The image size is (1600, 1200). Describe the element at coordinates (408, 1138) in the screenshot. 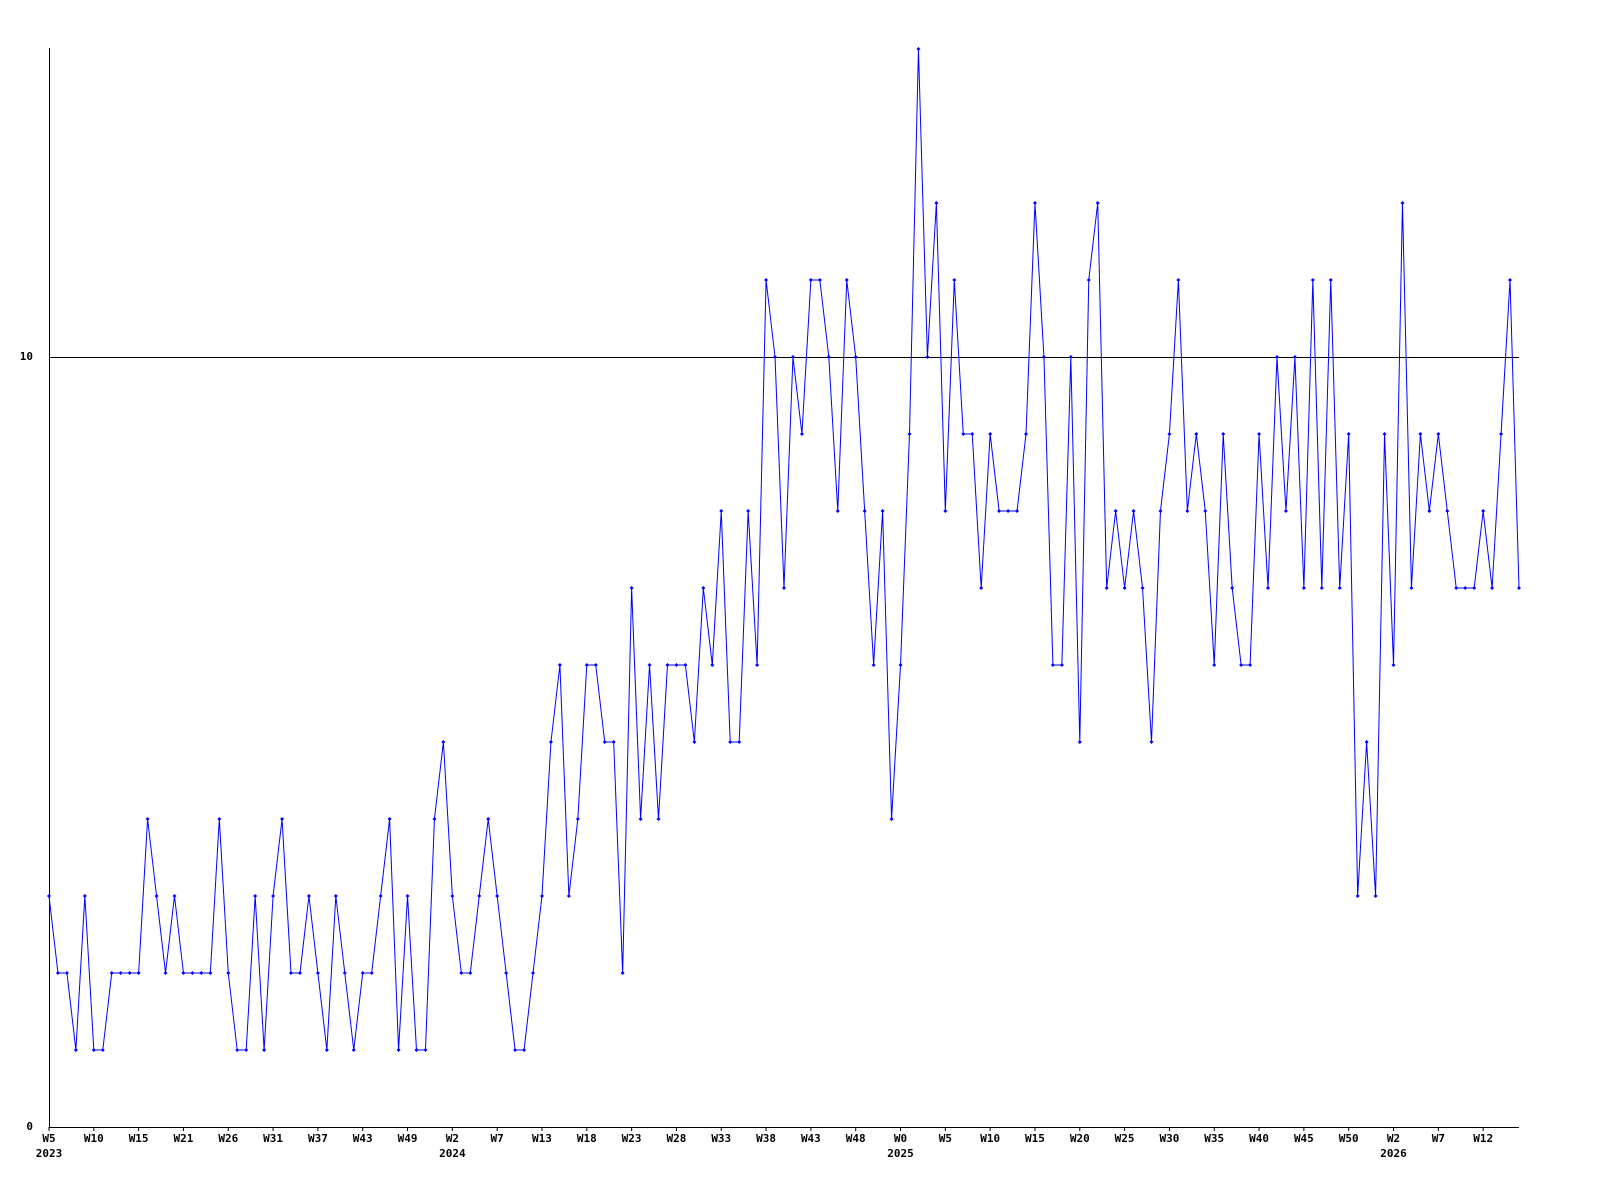

I see `x-tick-label: W49` at that location.